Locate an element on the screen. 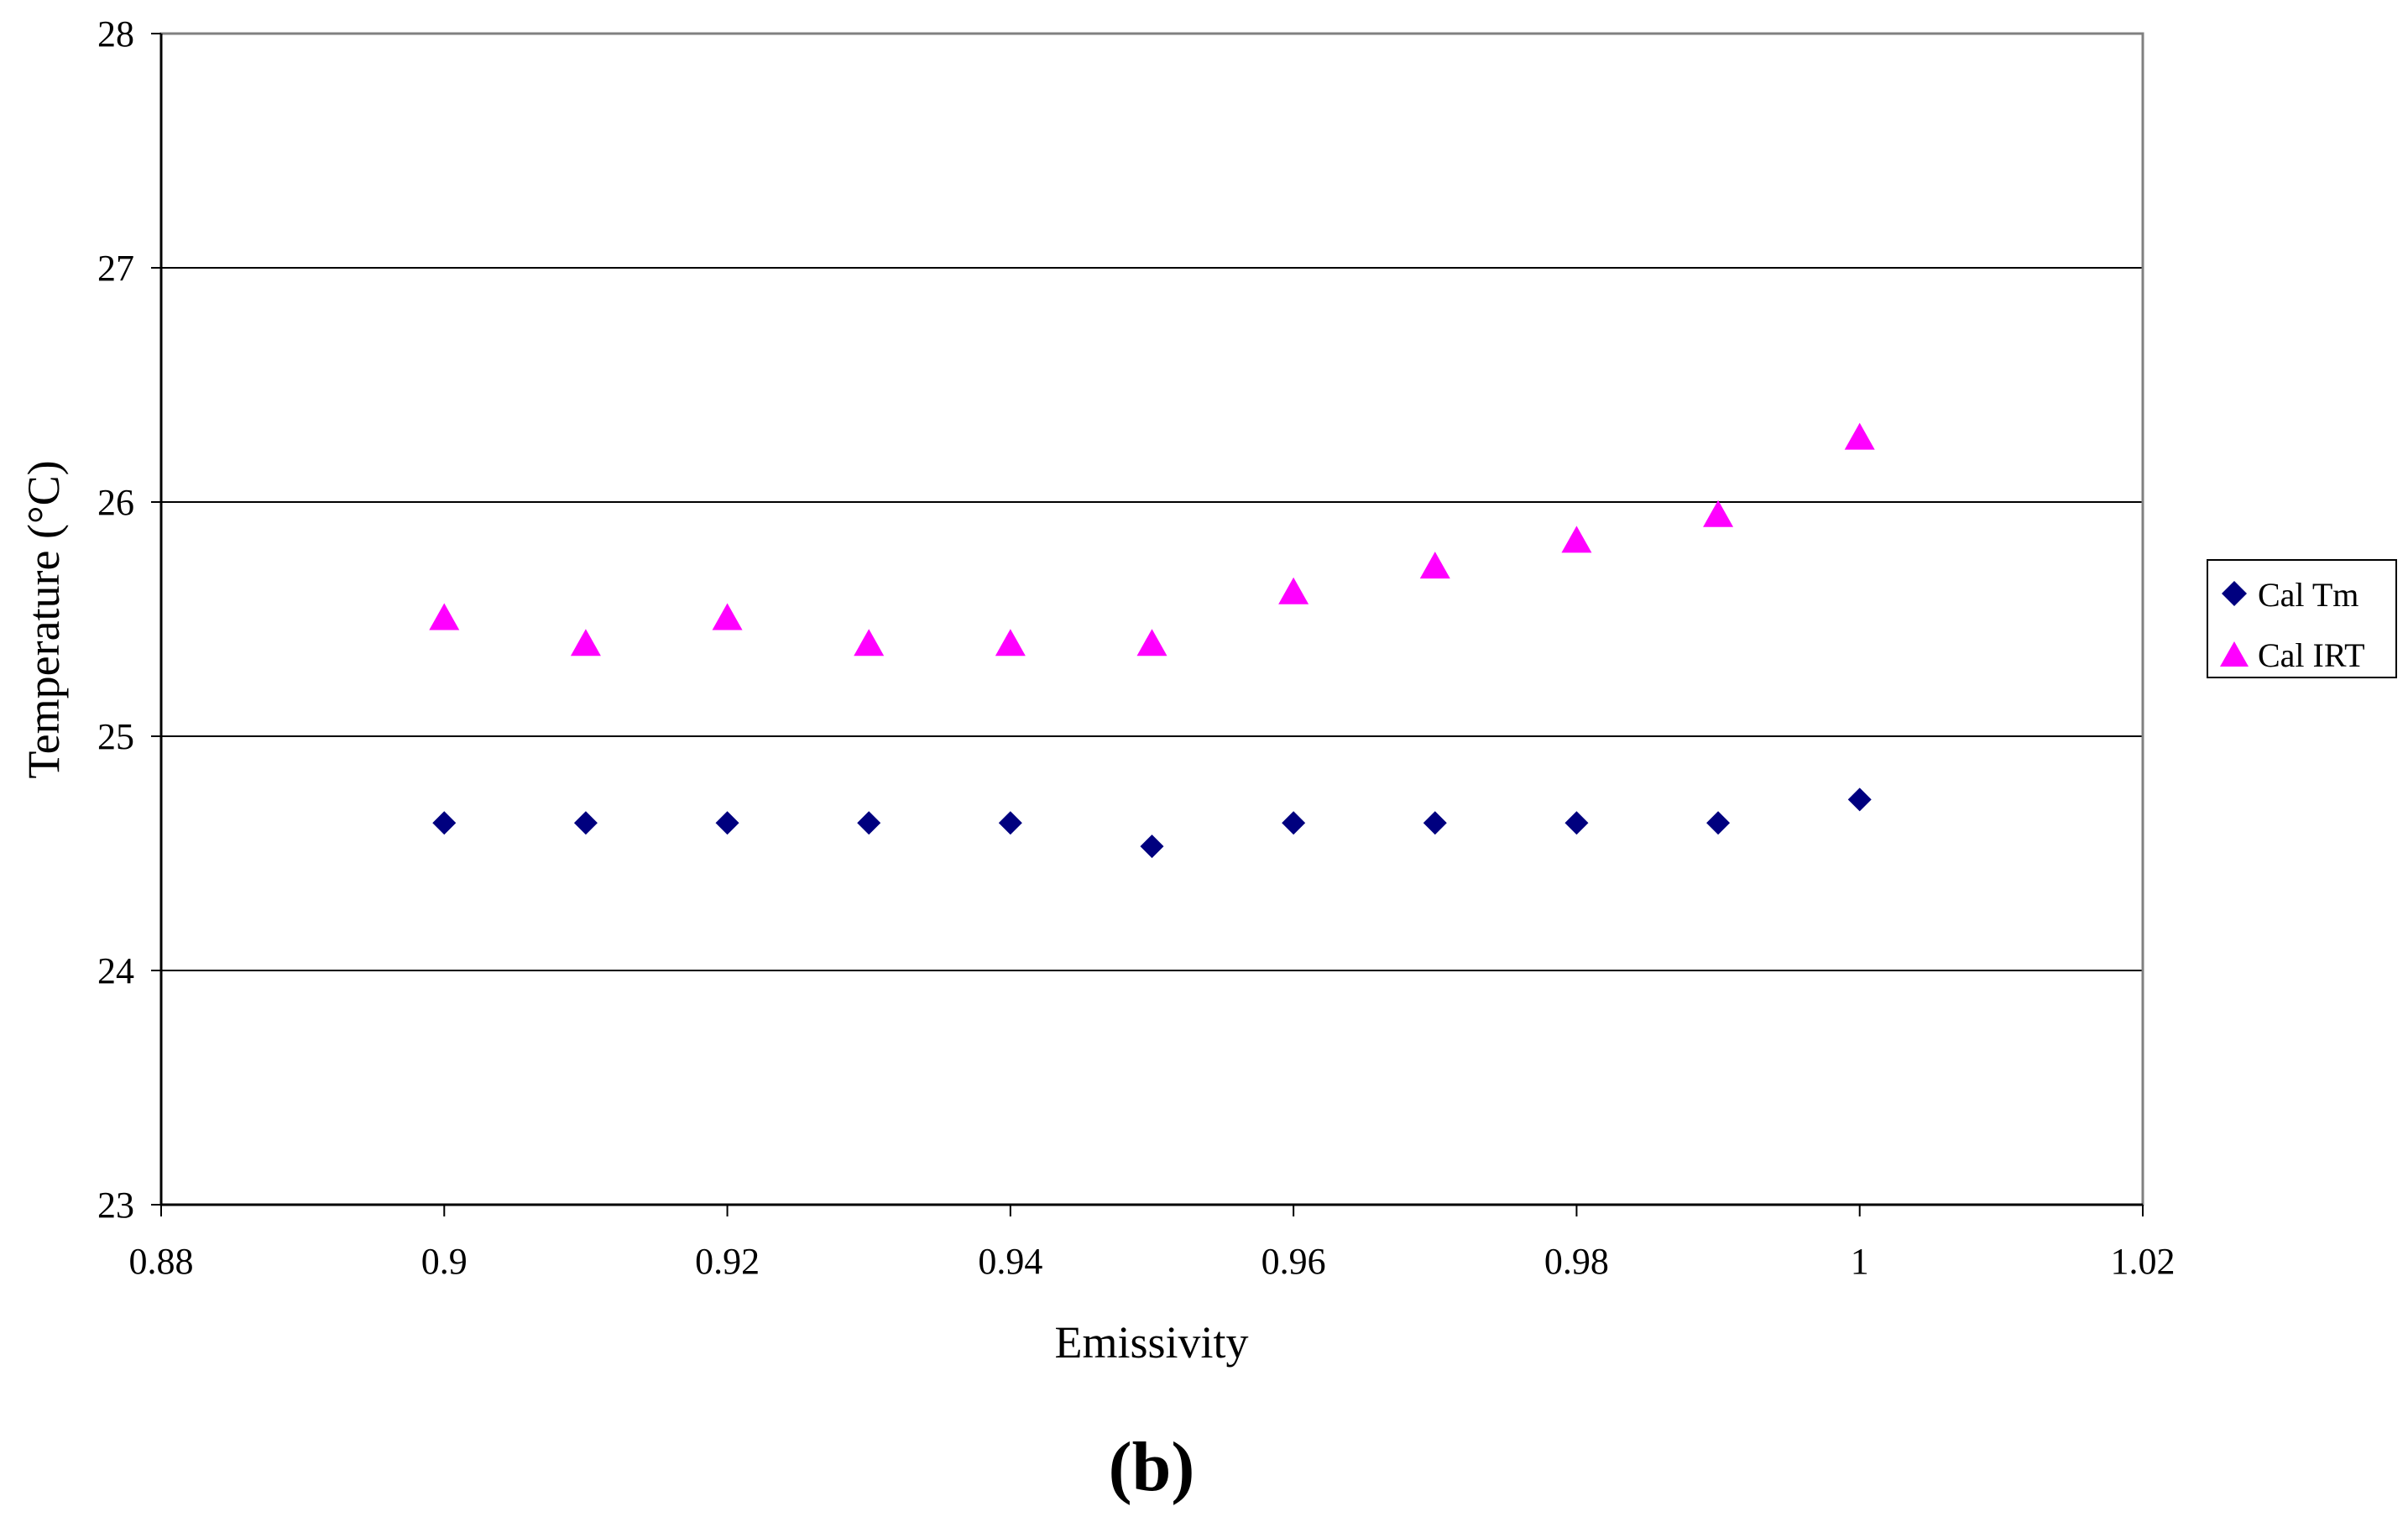 The image size is (2408, 1517). x-axis-title: Emissivity is located at coordinates (1151, 1342).